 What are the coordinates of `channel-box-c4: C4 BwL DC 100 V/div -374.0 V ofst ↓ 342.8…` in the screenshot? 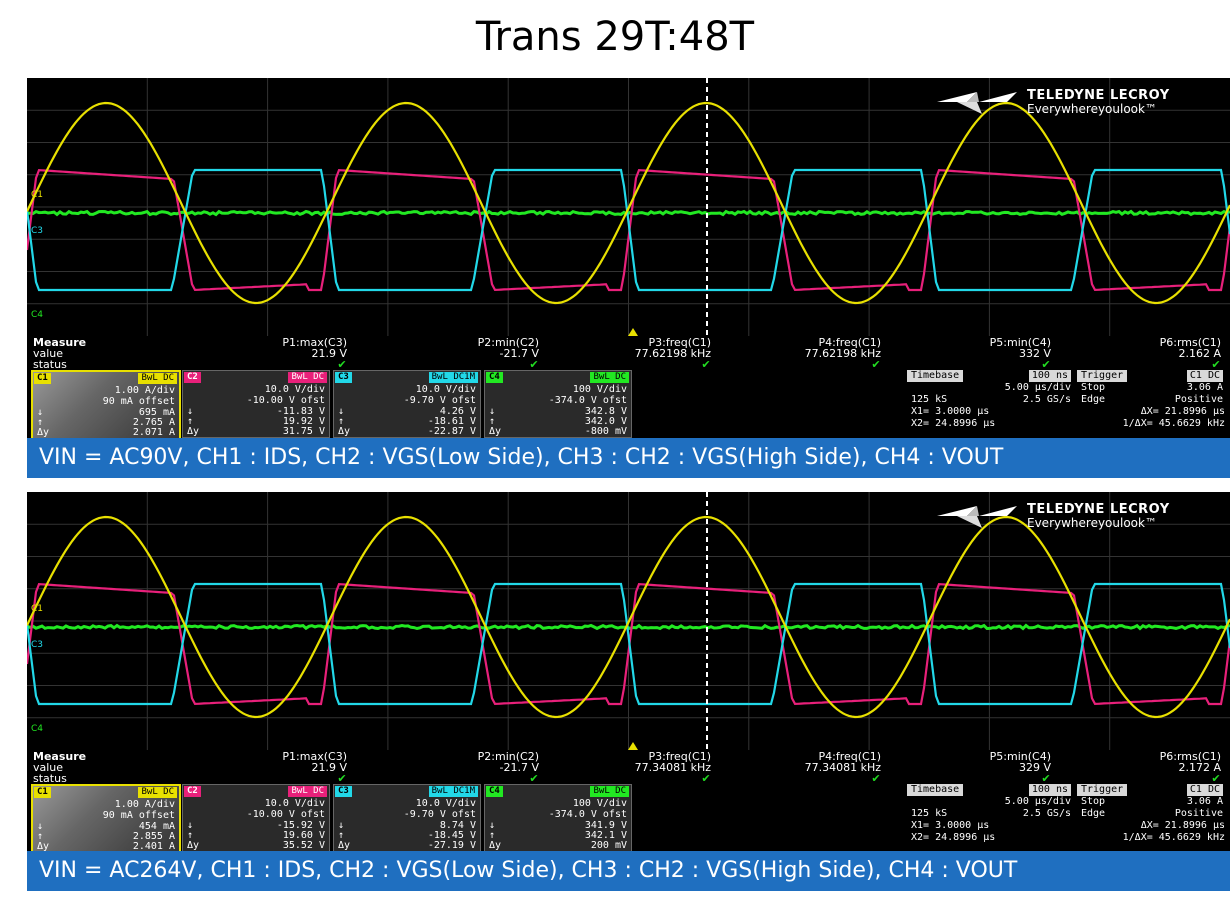 It's located at (558, 404).